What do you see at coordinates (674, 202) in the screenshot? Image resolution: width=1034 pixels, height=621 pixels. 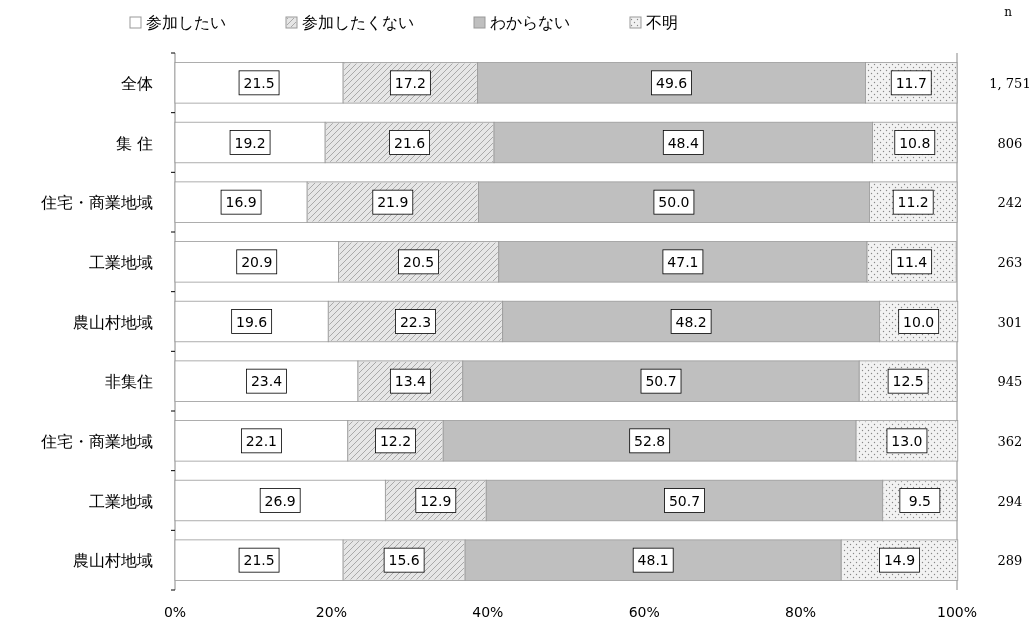 I see `data-label: 50.0` at bounding box center [674, 202].